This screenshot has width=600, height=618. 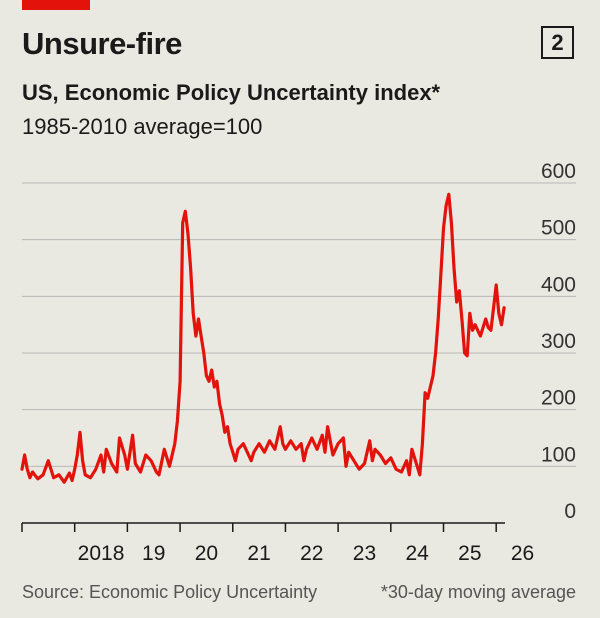 What do you see at coordinates (522, 553) in the screenshot?
I see `x-tick-label-26: 26` at bounding box center [522, 553].